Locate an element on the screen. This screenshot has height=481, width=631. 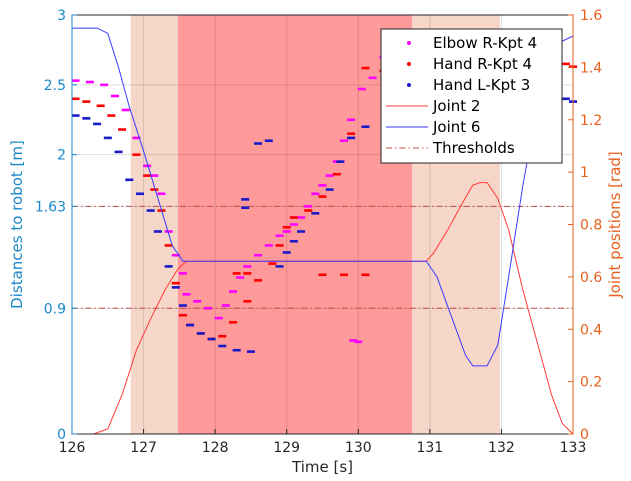
y-left-tick-label-3: 2 is located at coordinates (61, 156).